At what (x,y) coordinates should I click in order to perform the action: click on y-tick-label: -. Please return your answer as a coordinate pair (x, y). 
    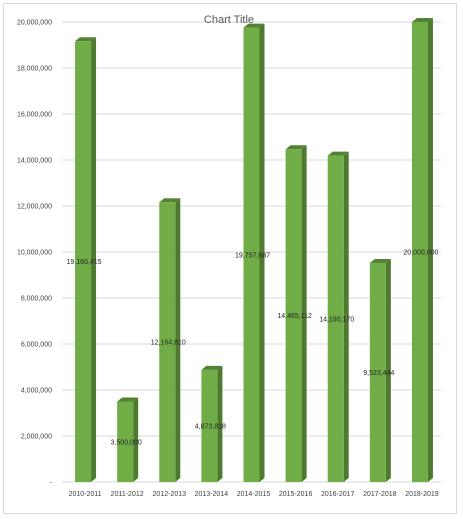
    Looking at the image, I should click on (51, 483).